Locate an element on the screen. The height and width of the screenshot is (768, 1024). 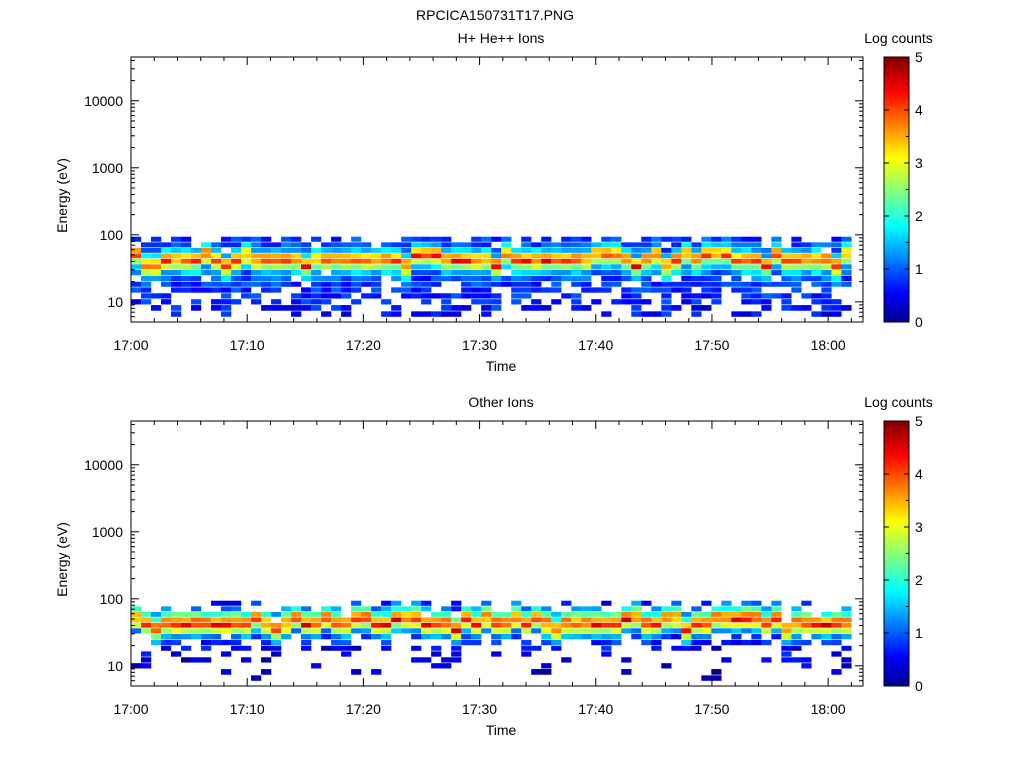
colorbar: 0 1 2 3 4 5 Log counts is located at coordinates (898, 544).